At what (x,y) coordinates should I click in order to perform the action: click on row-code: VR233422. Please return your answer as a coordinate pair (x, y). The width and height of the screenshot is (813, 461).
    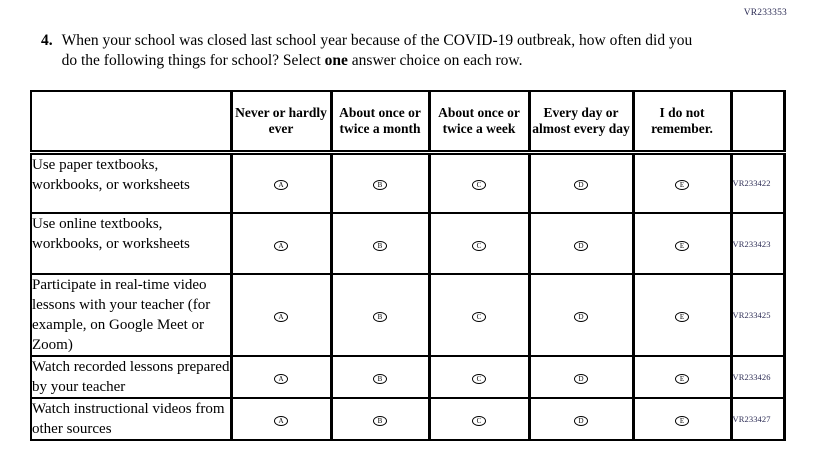
    Looking at the image, I should click on (757, 182).